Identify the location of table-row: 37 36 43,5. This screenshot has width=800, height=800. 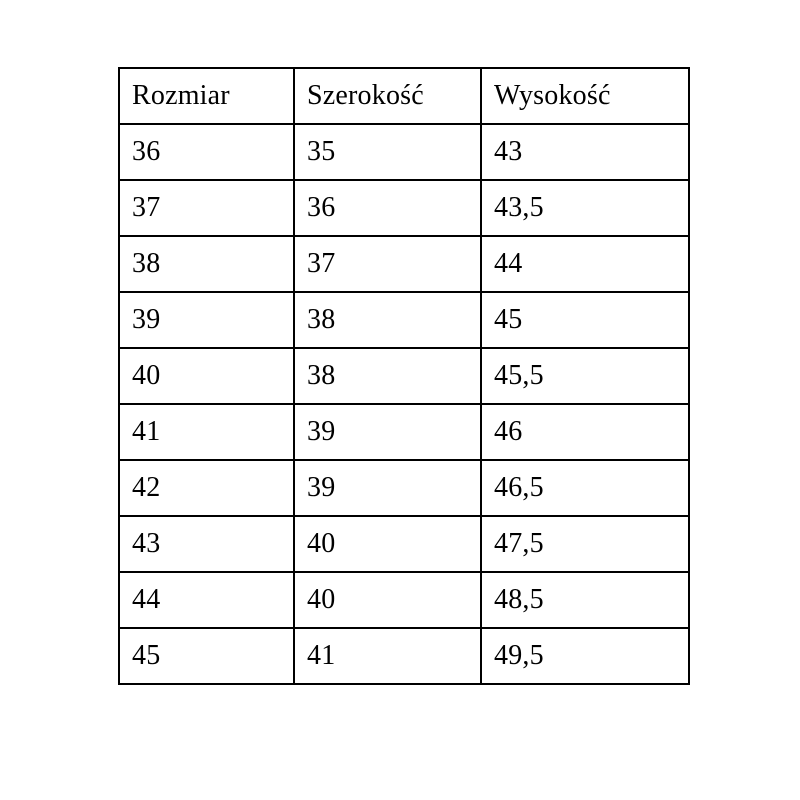
(404, 208).